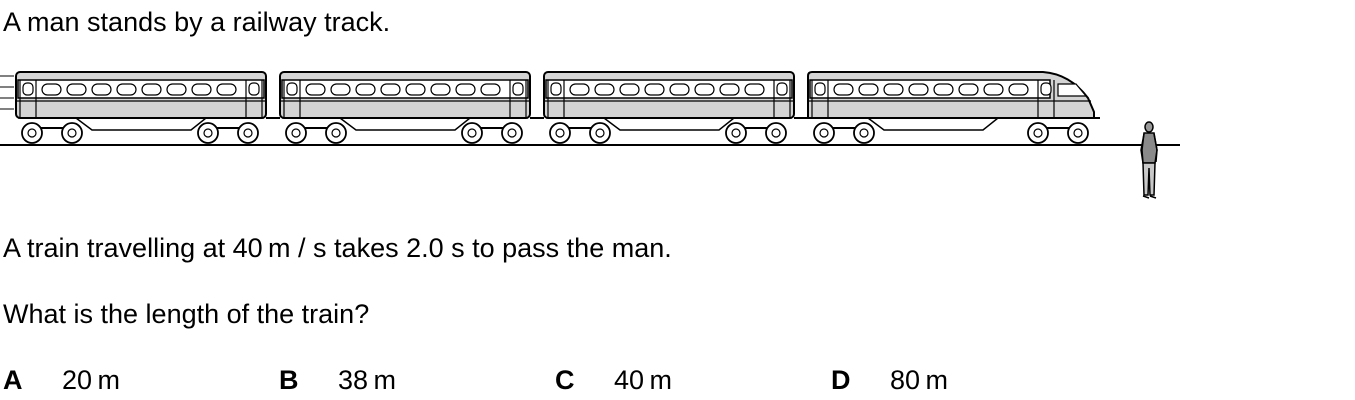  I want to click on man-figure, so click(1149, 160).